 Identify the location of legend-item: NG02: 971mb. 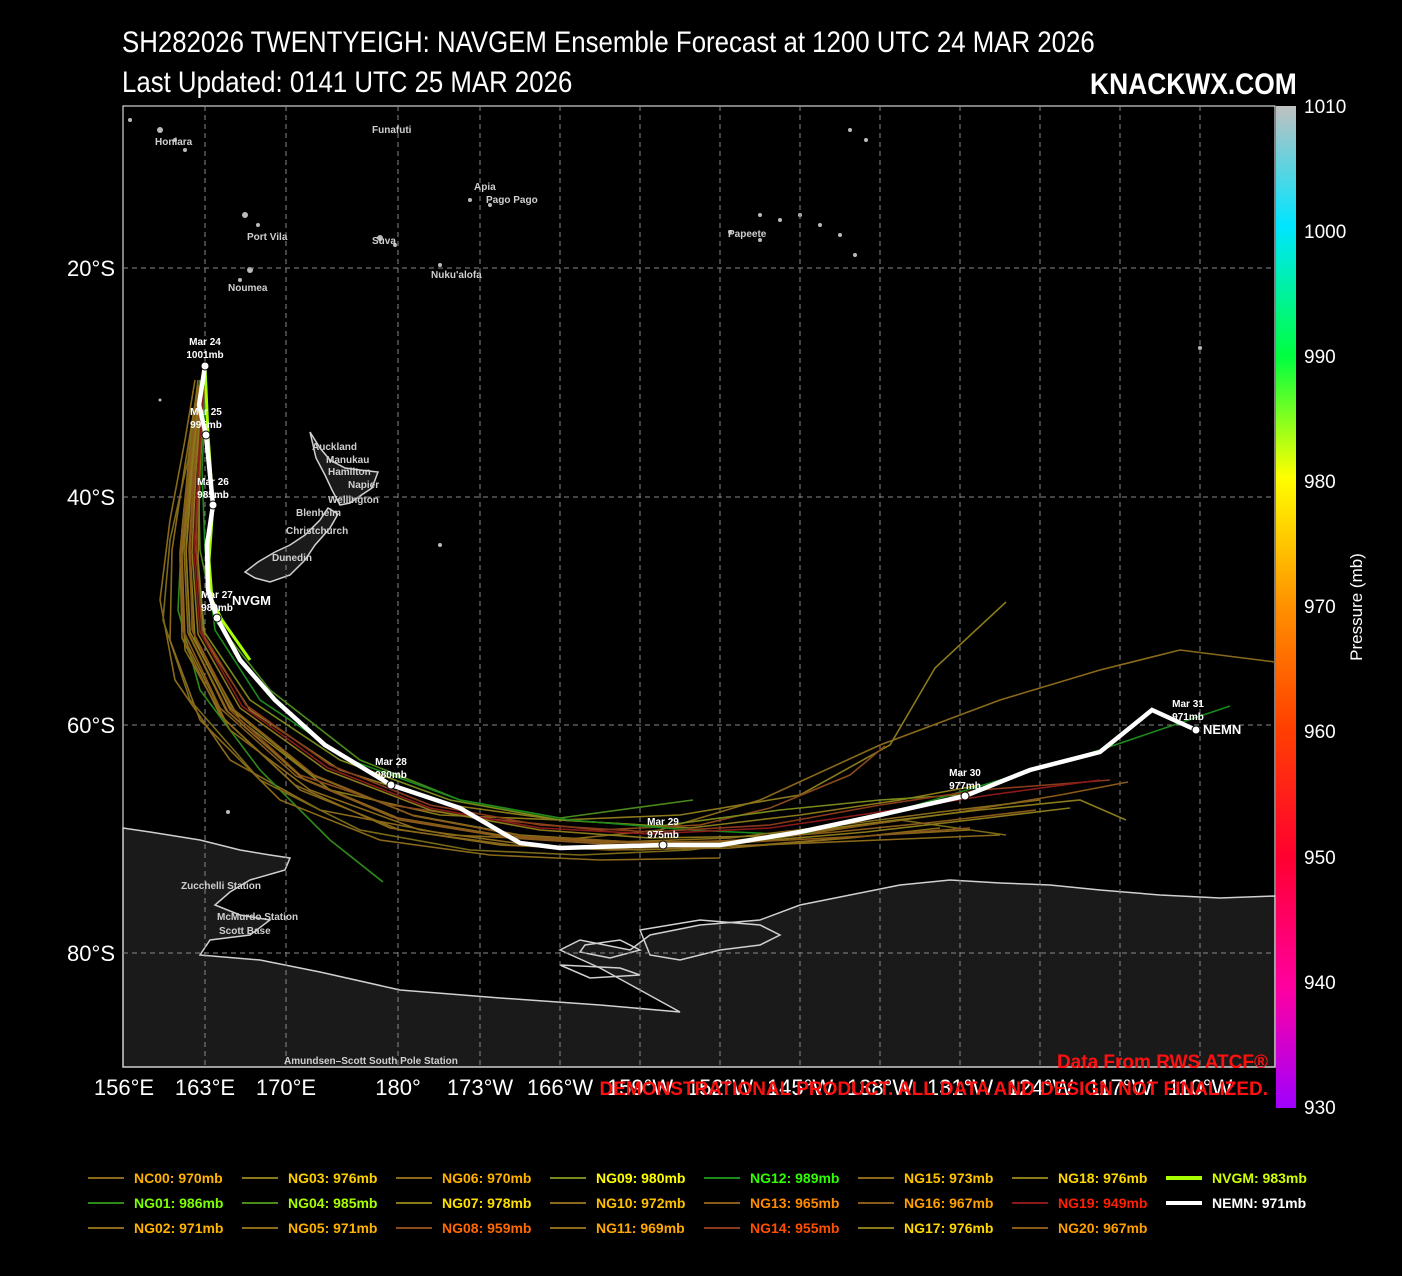
(155, 1228).